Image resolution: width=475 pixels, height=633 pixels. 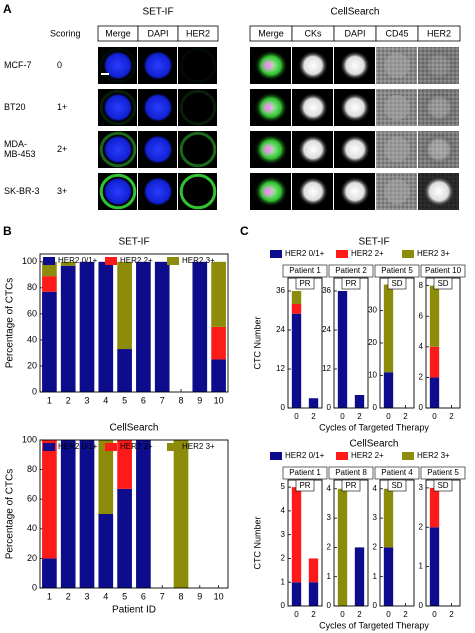 I want to click on y-tick-label: 40, so click(x=32, y=339).